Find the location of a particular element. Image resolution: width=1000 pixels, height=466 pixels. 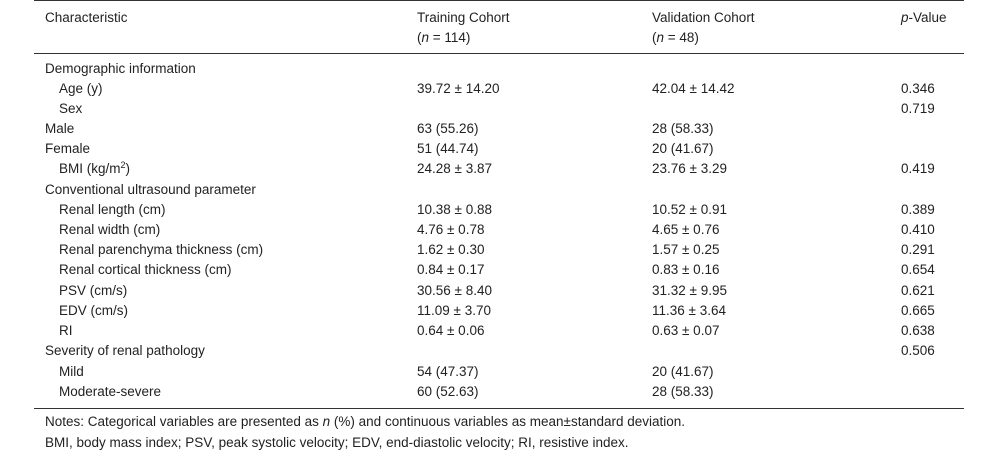

table-row: Moderate-severe 60 (52.63) 28 (58.33) is located at coordinates (500, 392).